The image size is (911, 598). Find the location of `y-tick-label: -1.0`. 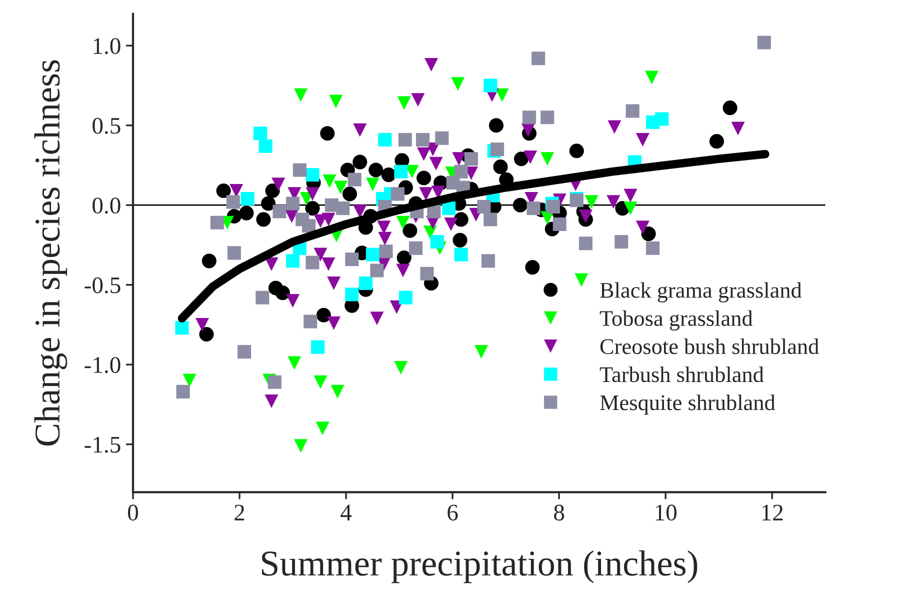

y-tick-label: -1.0 is located at coordinates (102, 365).